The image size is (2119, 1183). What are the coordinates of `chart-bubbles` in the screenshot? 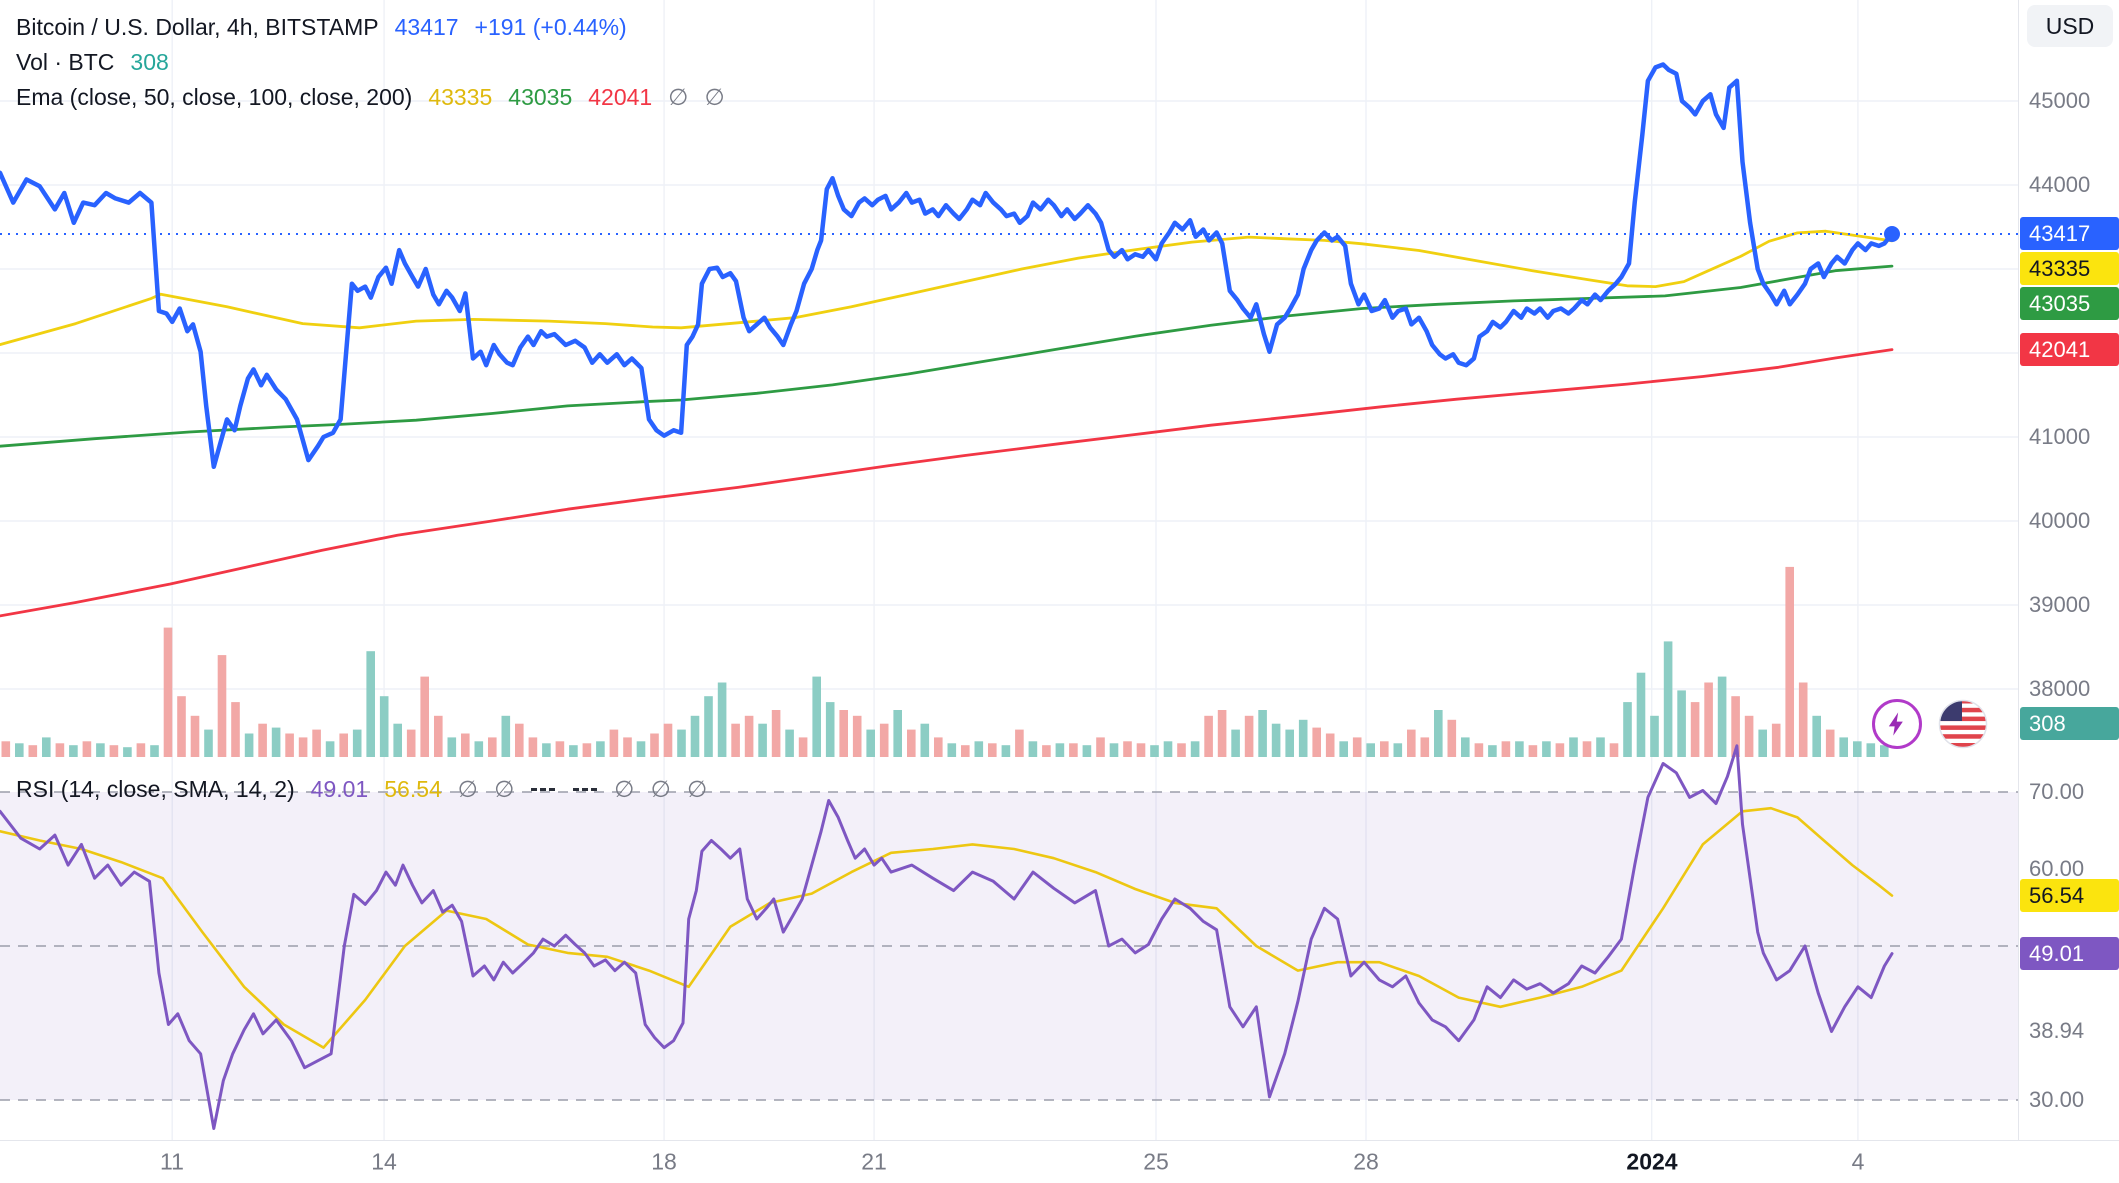 It's located at (1930, 724).